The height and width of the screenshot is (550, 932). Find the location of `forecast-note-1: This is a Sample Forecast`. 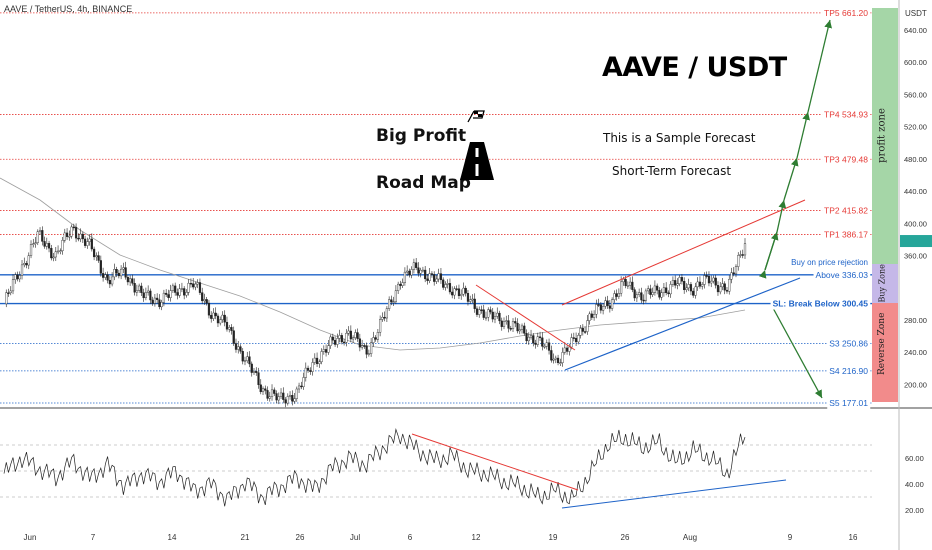

forecast-note-1: This is a Sample Forecast is located at coordinates (679, 138).